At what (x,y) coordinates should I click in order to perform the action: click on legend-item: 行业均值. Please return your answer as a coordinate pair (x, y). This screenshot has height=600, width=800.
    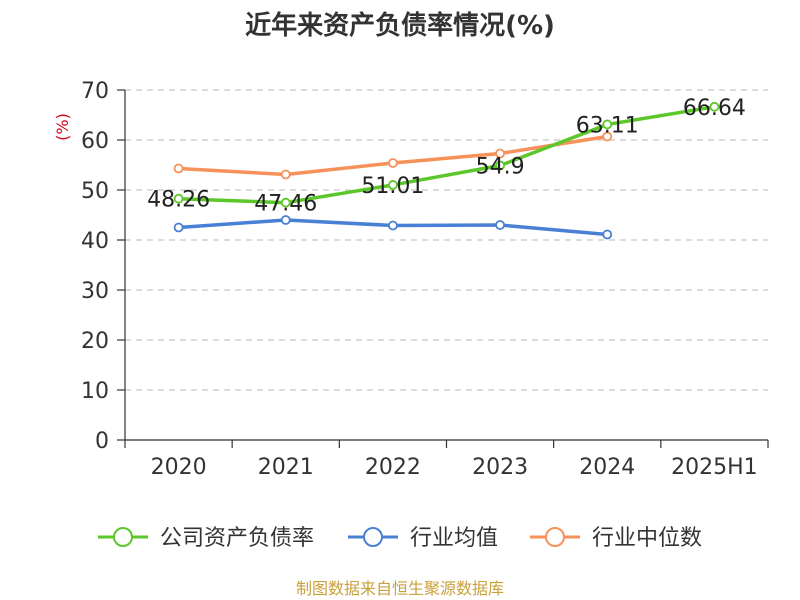
    Looking at the image, I should click on (423, 538).